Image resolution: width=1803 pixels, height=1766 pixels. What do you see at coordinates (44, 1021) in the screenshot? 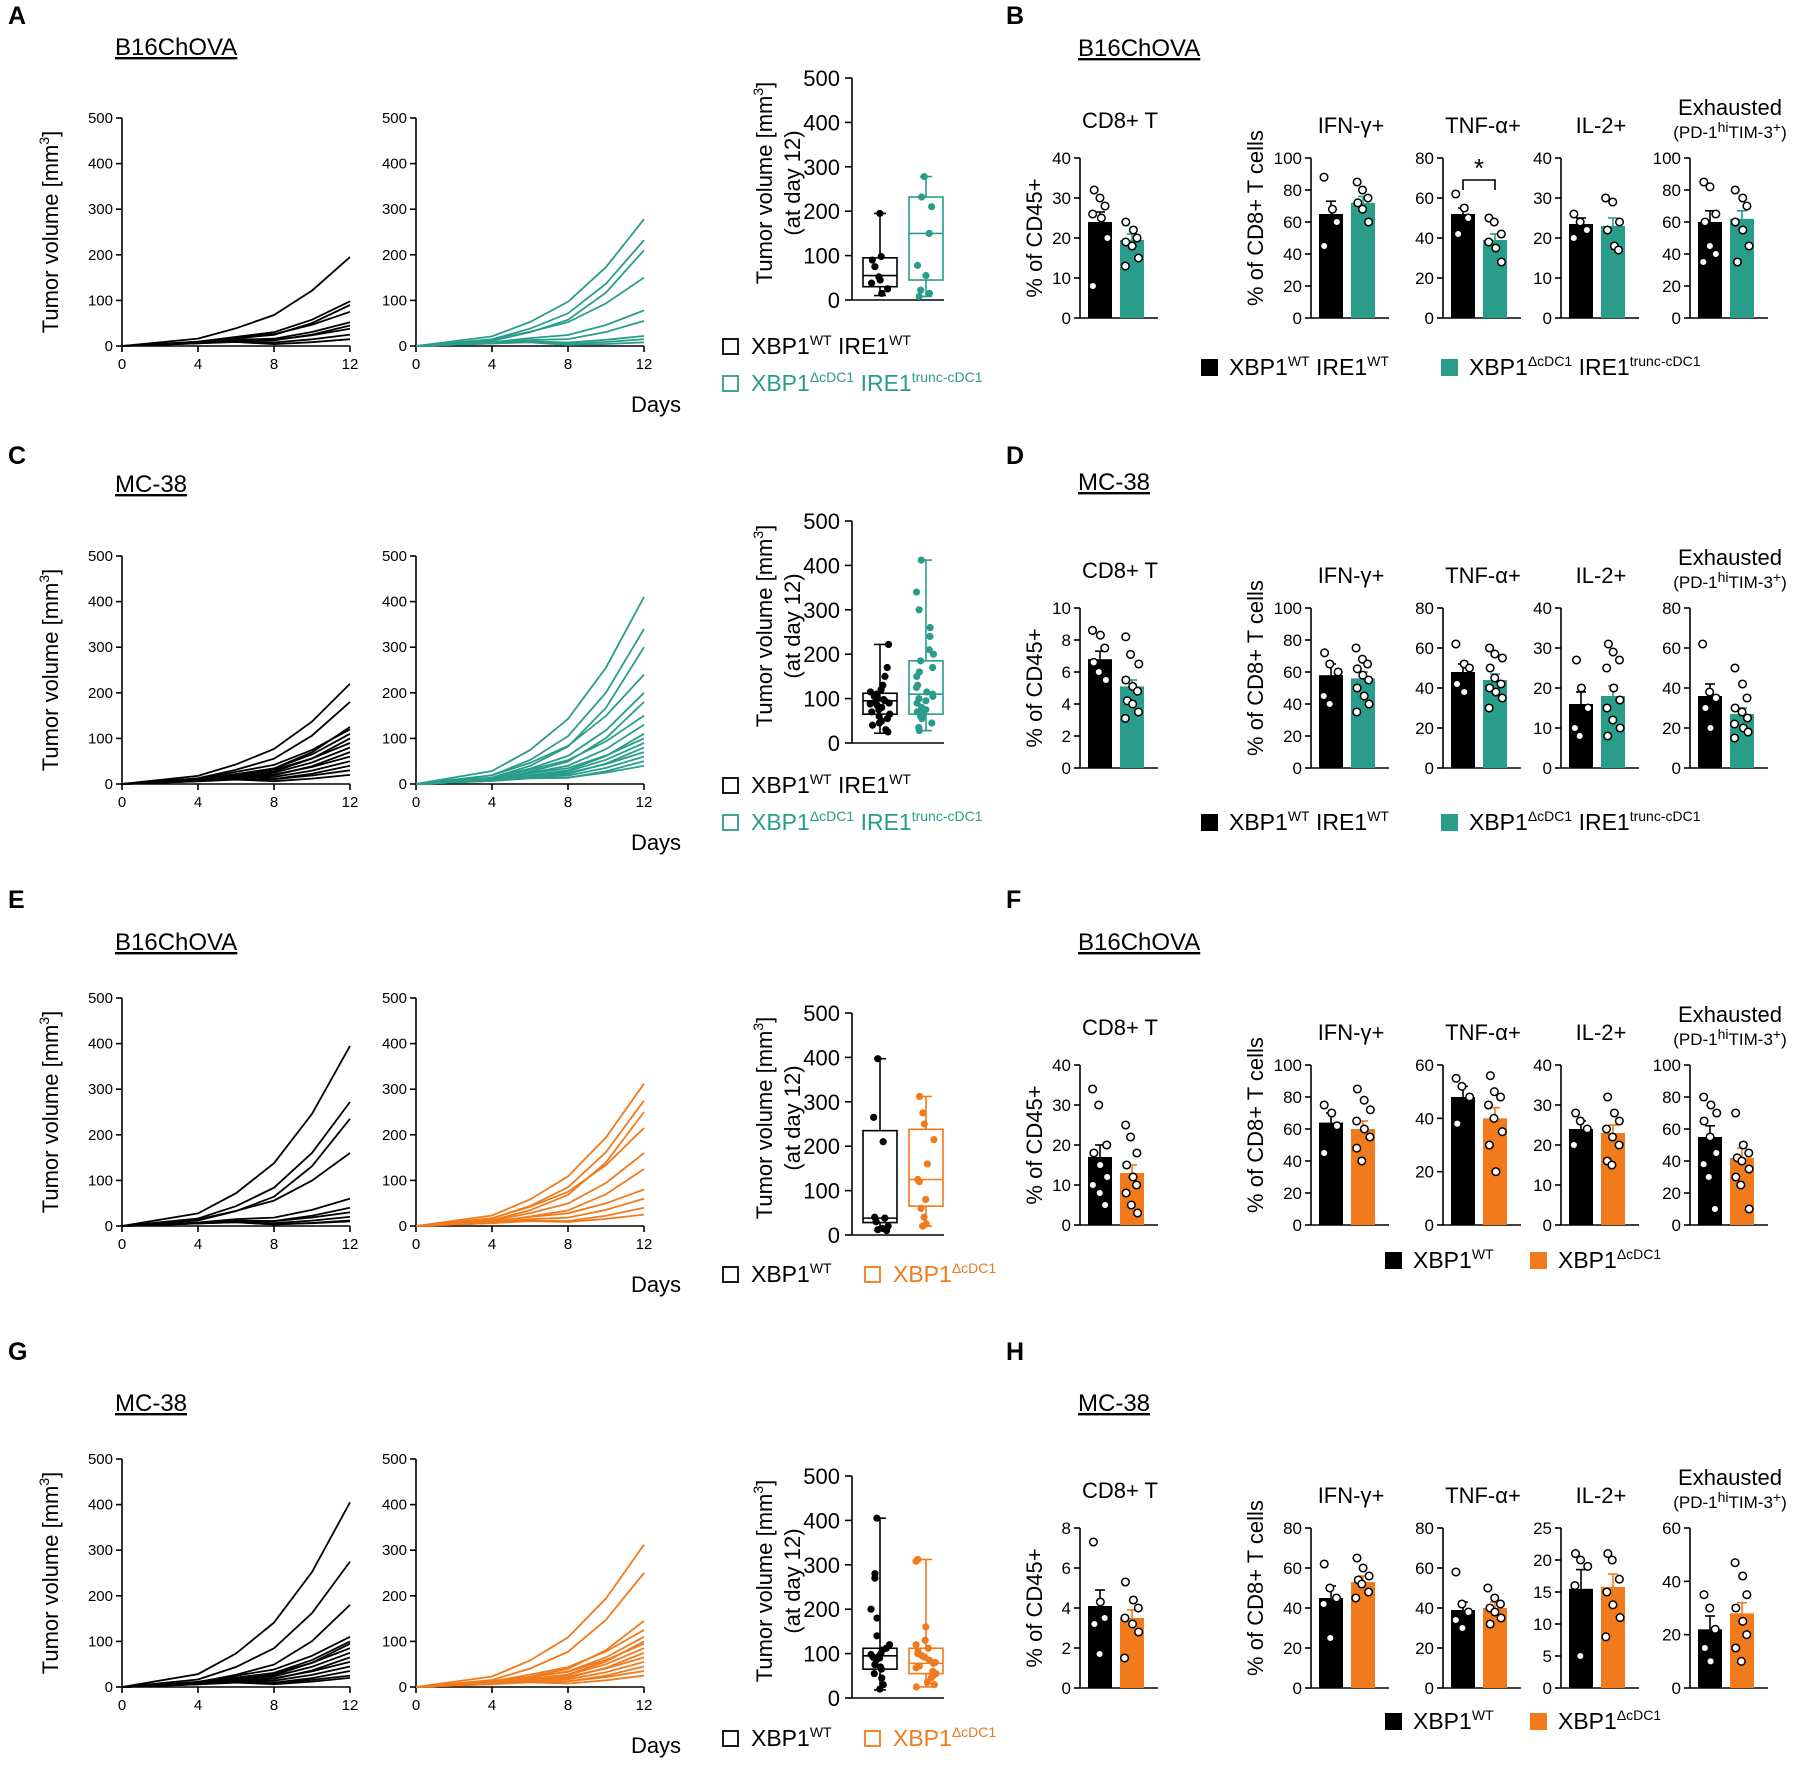
I see `growth-y-label-sup: 3` at bounding box center [44, 1021].